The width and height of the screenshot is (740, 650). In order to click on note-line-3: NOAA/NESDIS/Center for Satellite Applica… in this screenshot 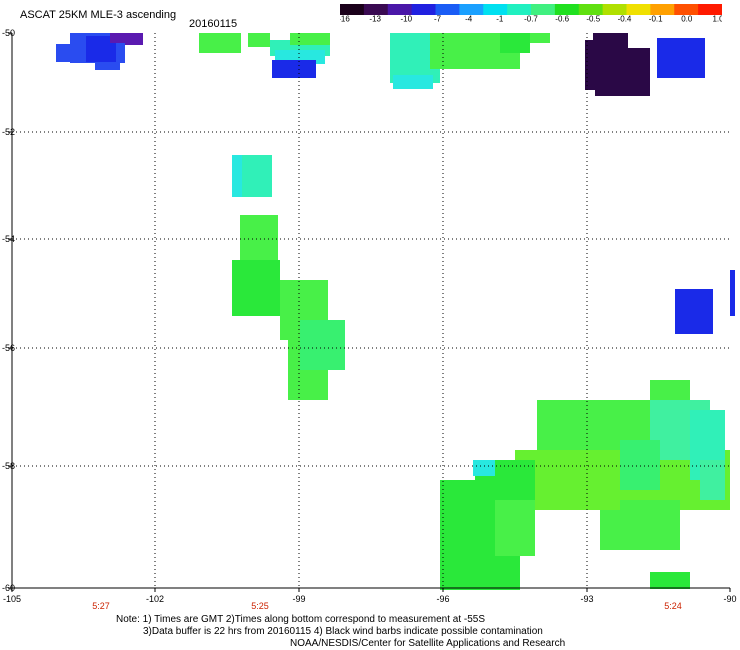, I will do `click(428, 643)`.